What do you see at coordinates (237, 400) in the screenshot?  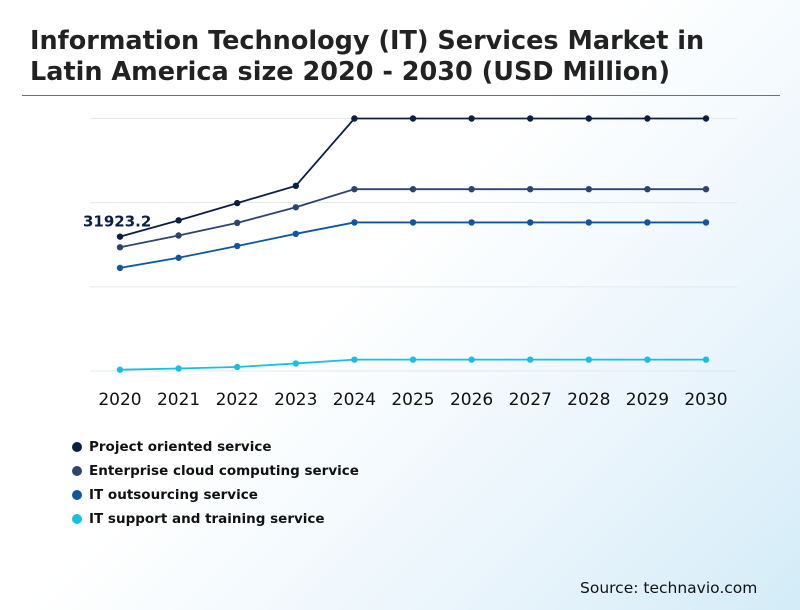 I see `x-tick-label: 2022` at bounding box center [237, 400].